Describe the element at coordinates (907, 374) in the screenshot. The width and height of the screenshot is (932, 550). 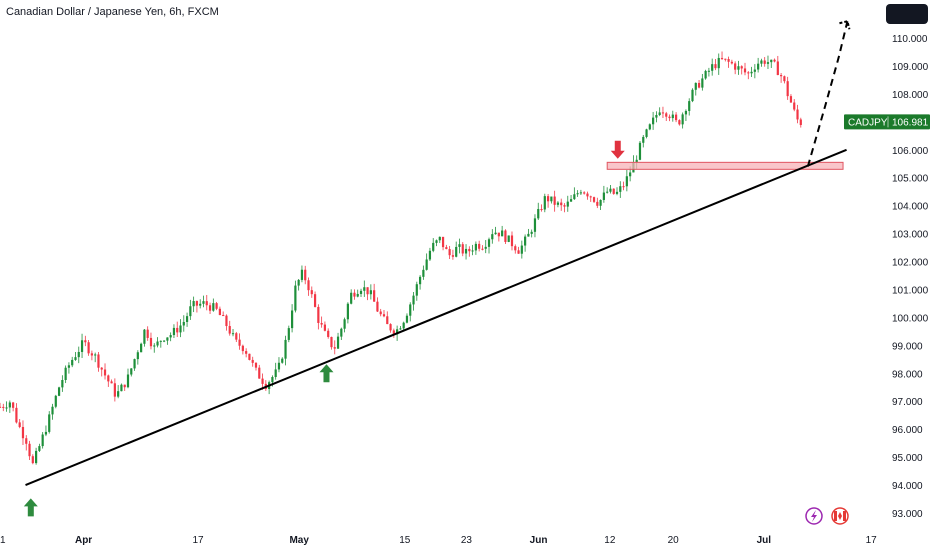
I see `y-tick-label: 98.000` at that location.